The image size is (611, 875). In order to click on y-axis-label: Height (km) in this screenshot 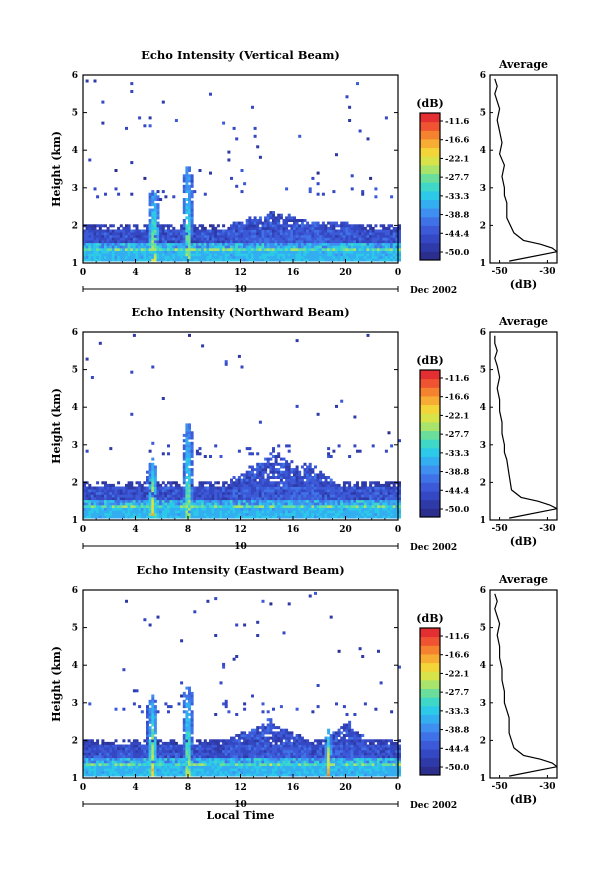, I will do `click(56, 426)`.